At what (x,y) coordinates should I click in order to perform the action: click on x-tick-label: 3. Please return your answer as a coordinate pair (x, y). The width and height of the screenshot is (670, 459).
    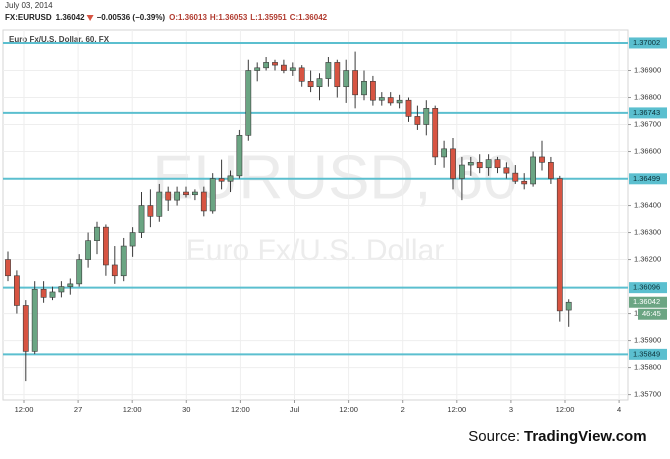
    Looking at the image, I should click on (511, 409).